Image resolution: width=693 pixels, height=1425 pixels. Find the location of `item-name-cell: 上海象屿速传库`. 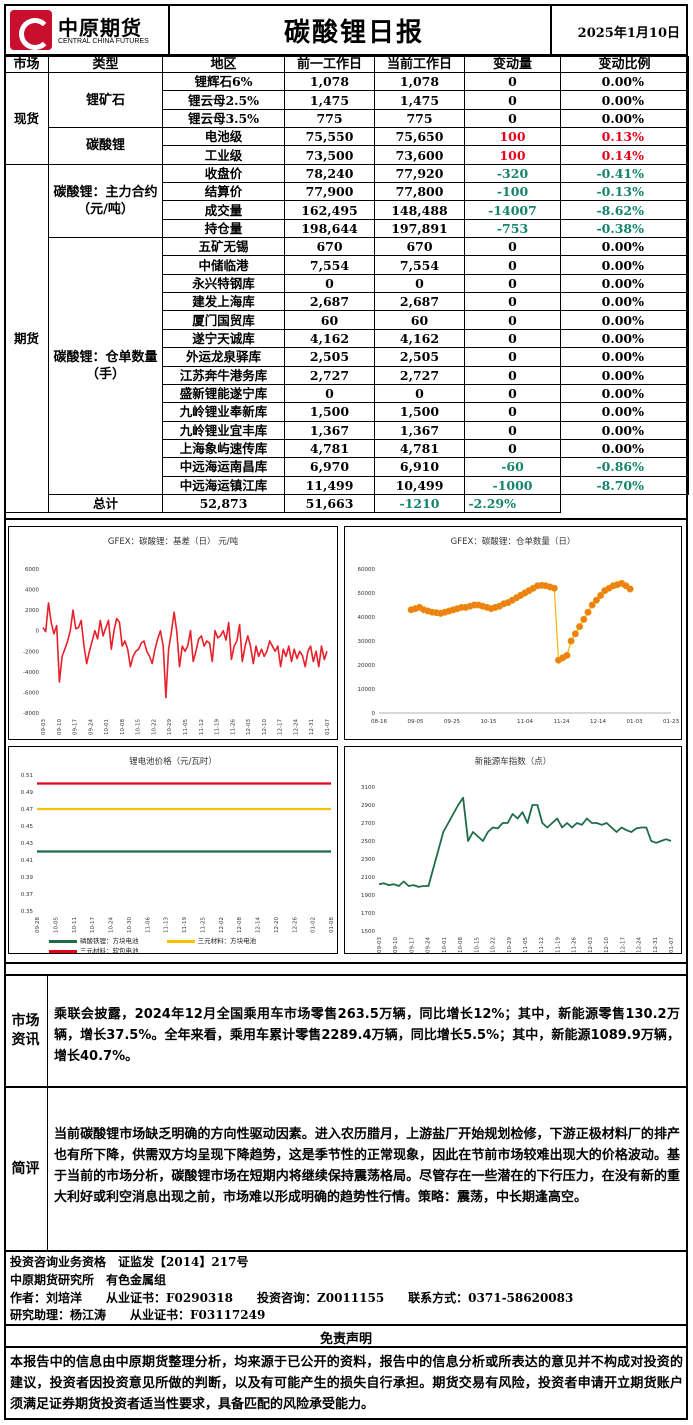

item-name-cell: 上海象屿速传库 is located at coordinates (223, 448).